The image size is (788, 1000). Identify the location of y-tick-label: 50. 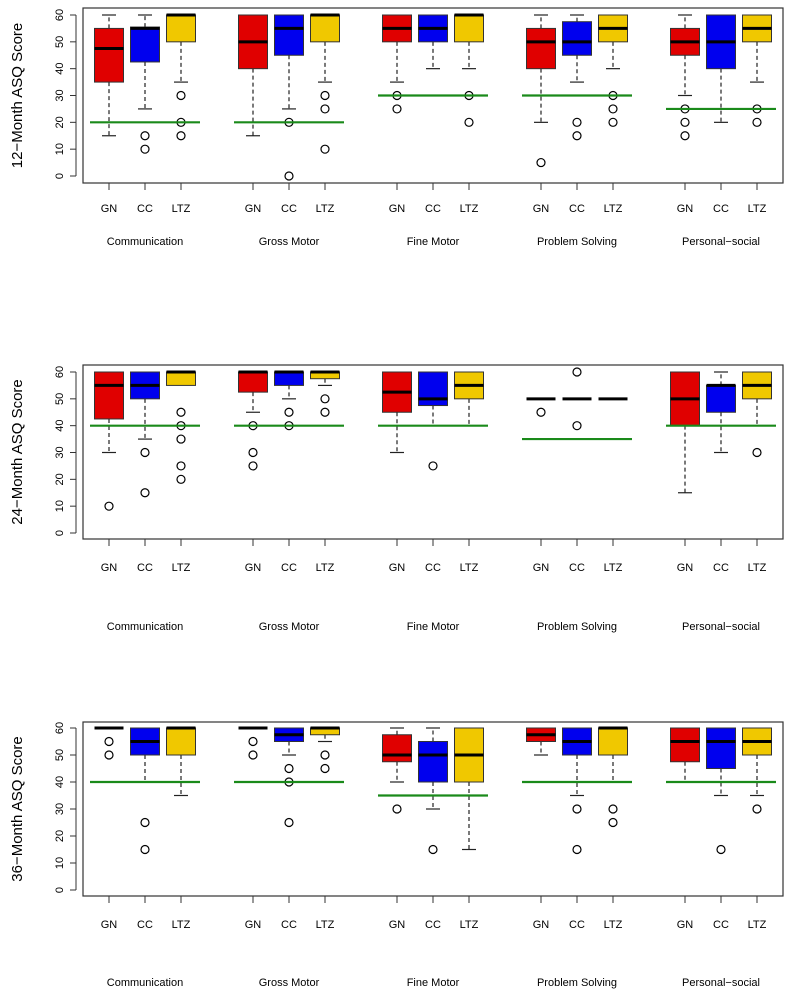
(60, 42).